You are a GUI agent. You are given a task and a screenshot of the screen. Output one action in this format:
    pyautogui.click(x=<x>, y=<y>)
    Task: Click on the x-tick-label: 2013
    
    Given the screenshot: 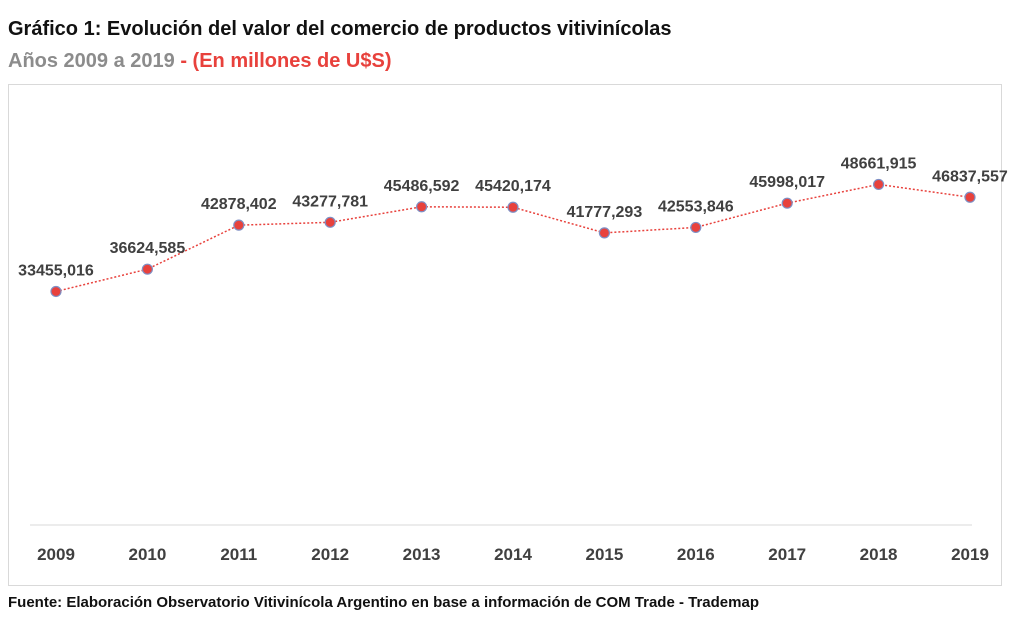 What is the action you would take?
    pyautogui.click(x=422, y=554)
    